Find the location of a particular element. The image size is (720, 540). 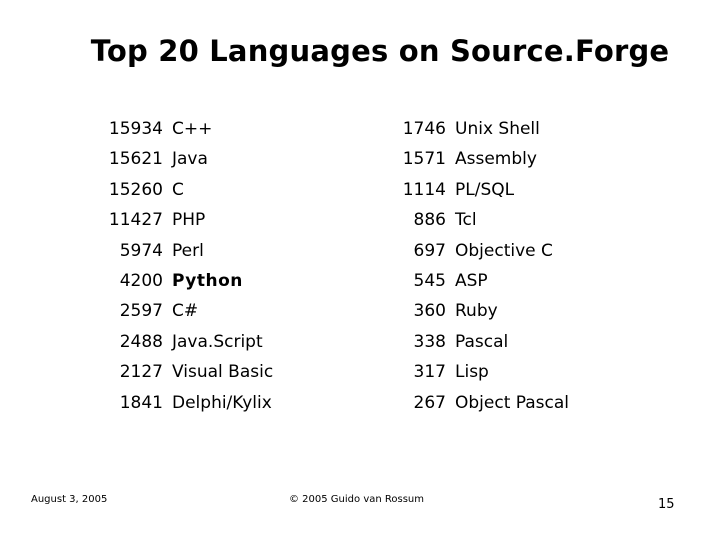

language-row: 886 Tcl is located at coordinates (482, 220).